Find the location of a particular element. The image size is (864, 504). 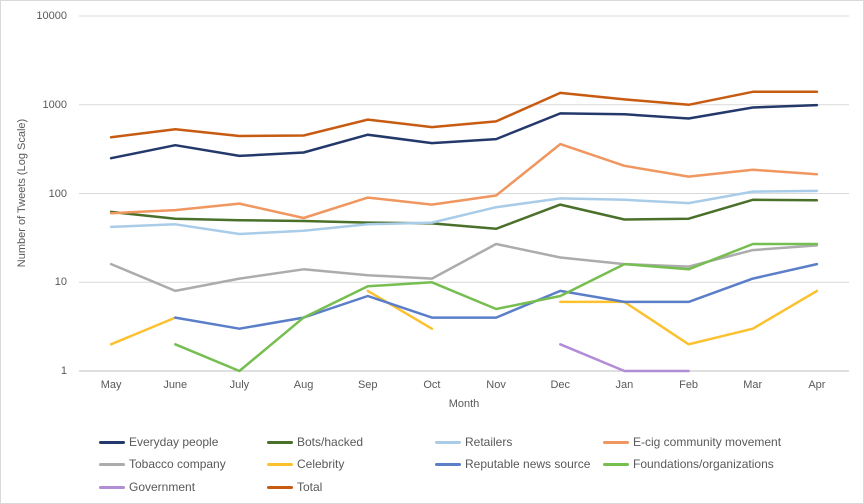

series-line-total is located at coordinates (464, 114).